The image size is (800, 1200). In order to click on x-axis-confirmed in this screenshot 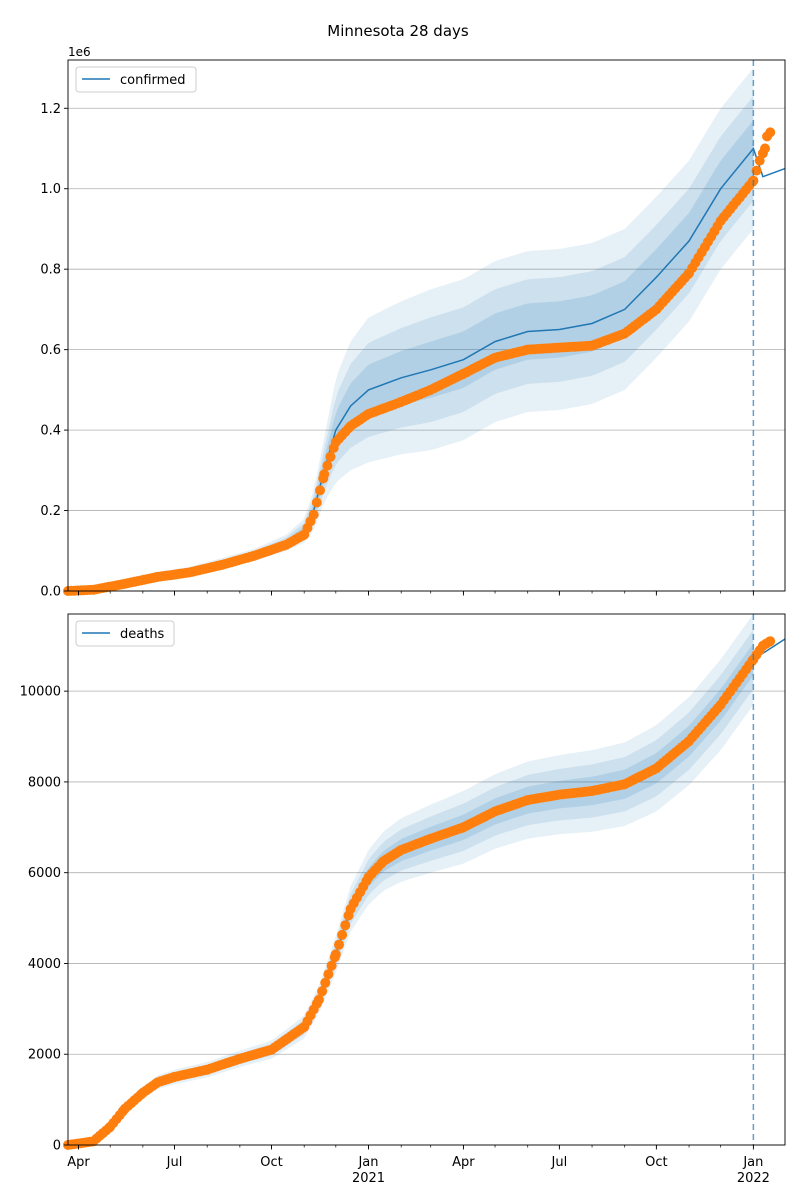, I will do `click(416, 593)`.